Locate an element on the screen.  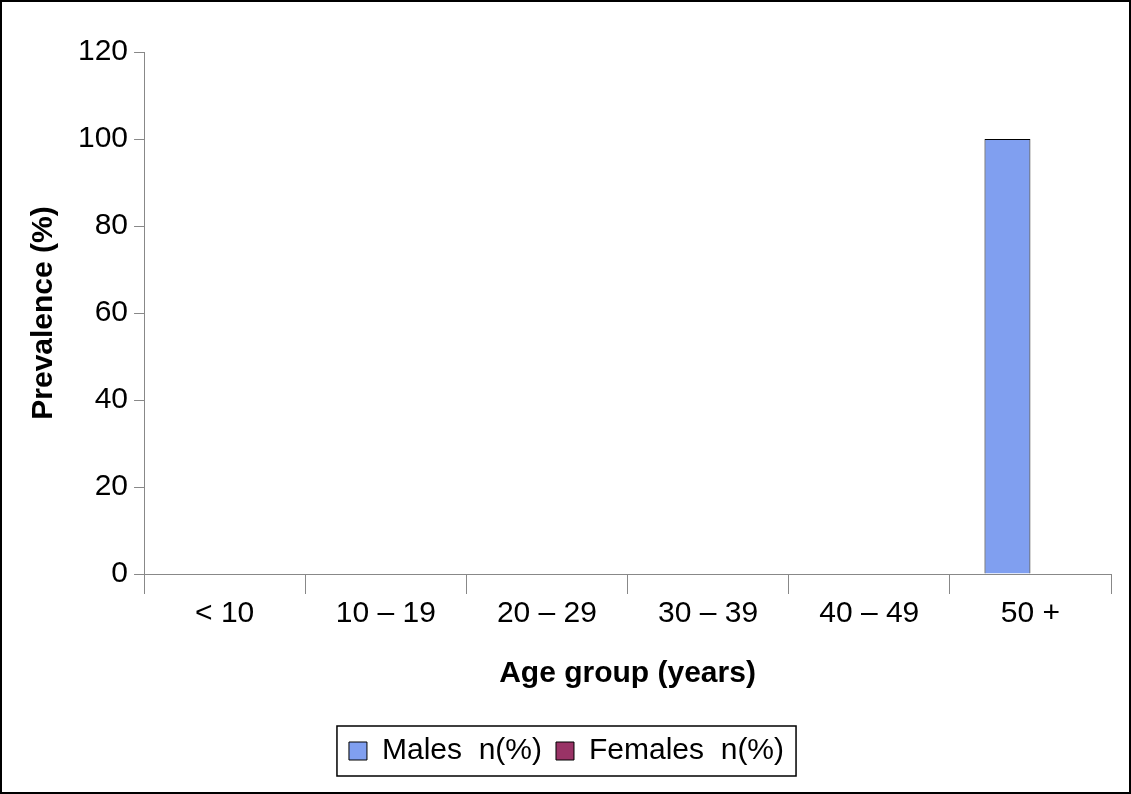
y-axis-title: Prevalence (%) is located at coordinates (42, 313).